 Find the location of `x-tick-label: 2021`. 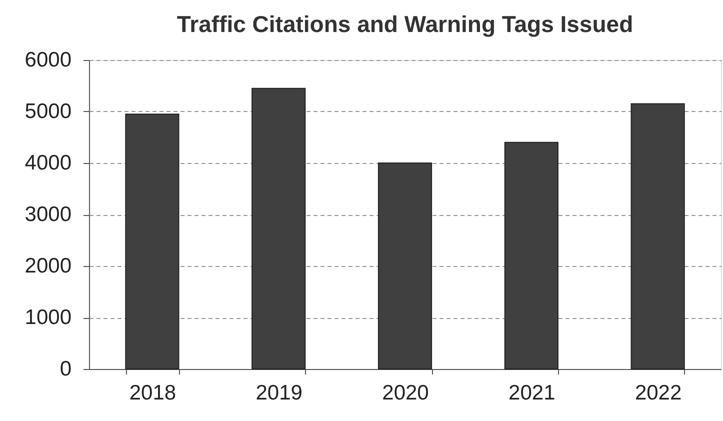

x-tick-label: 2021 is located at coordinates (532, 393).